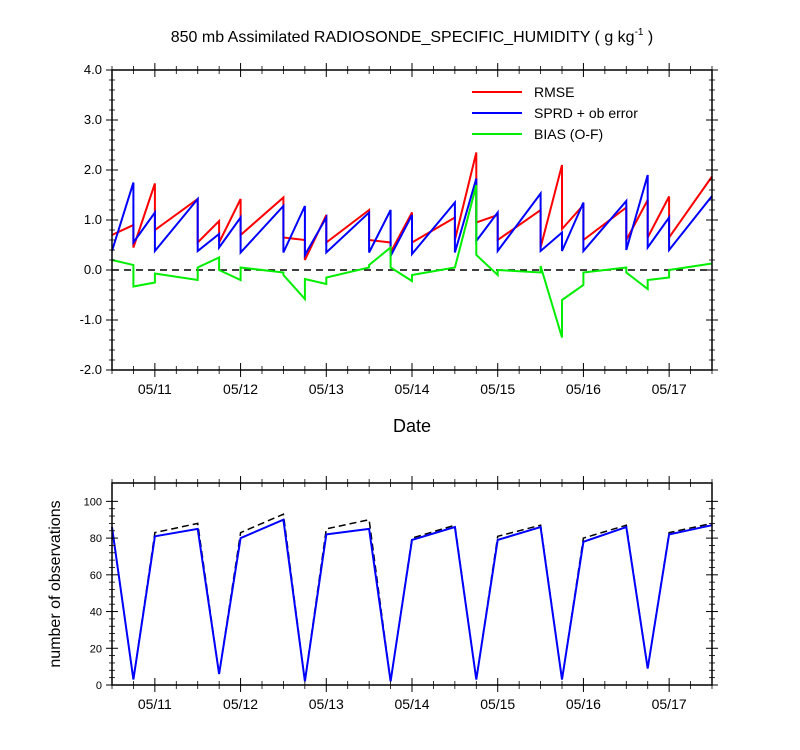 The height and width of the screenshot is (750, 800). What do you see at coordinates (93, 269) in the screenshot?
I see `y-tick-label: 0.0` at bounding box center [93, 269].